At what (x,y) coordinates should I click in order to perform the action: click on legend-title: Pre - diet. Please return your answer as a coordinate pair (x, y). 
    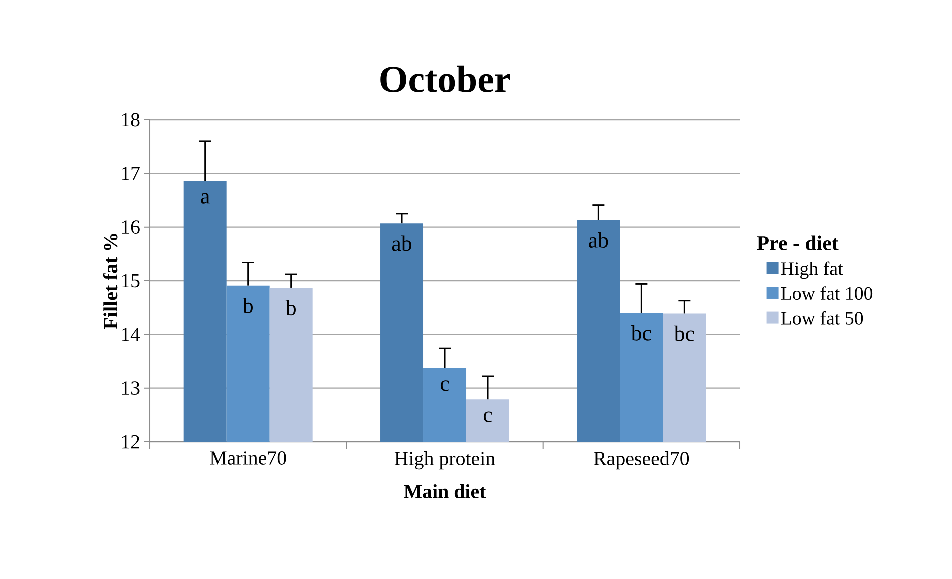
    Looking at the image, I should click on (798, 243).